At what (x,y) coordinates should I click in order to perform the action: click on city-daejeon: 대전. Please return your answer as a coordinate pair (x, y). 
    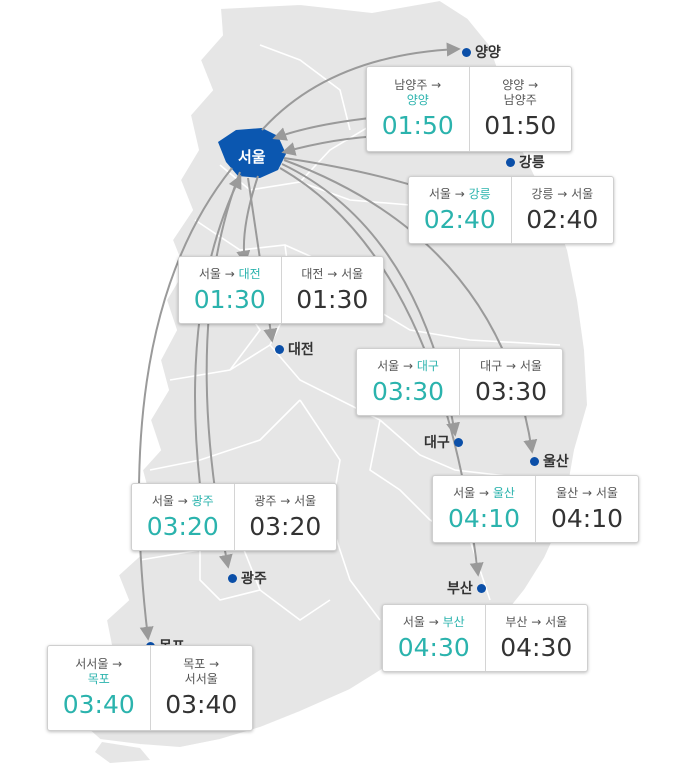
    Looking at the image, I should click on (294, 349).